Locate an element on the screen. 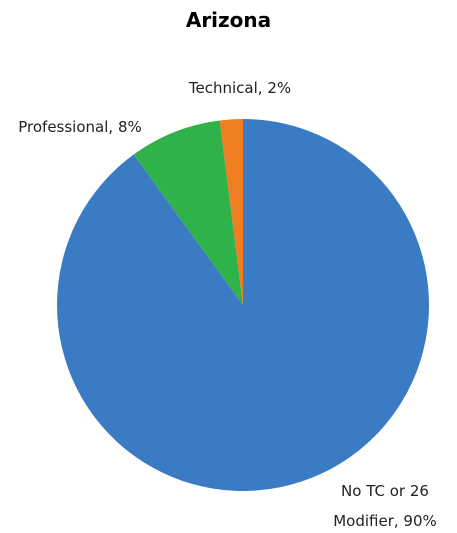 This screenshot has width=457, height=533. label-value: 2% is located at coordinates (279, 88).